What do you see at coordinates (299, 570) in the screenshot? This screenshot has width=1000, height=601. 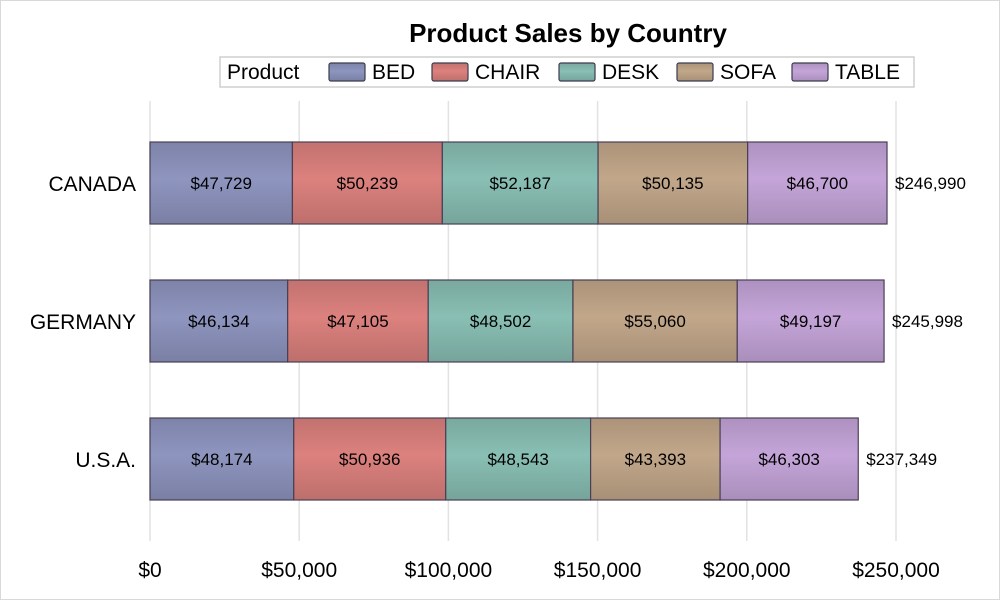 I see `x-tick-label: $50,000` at bounding box center [299, 570].